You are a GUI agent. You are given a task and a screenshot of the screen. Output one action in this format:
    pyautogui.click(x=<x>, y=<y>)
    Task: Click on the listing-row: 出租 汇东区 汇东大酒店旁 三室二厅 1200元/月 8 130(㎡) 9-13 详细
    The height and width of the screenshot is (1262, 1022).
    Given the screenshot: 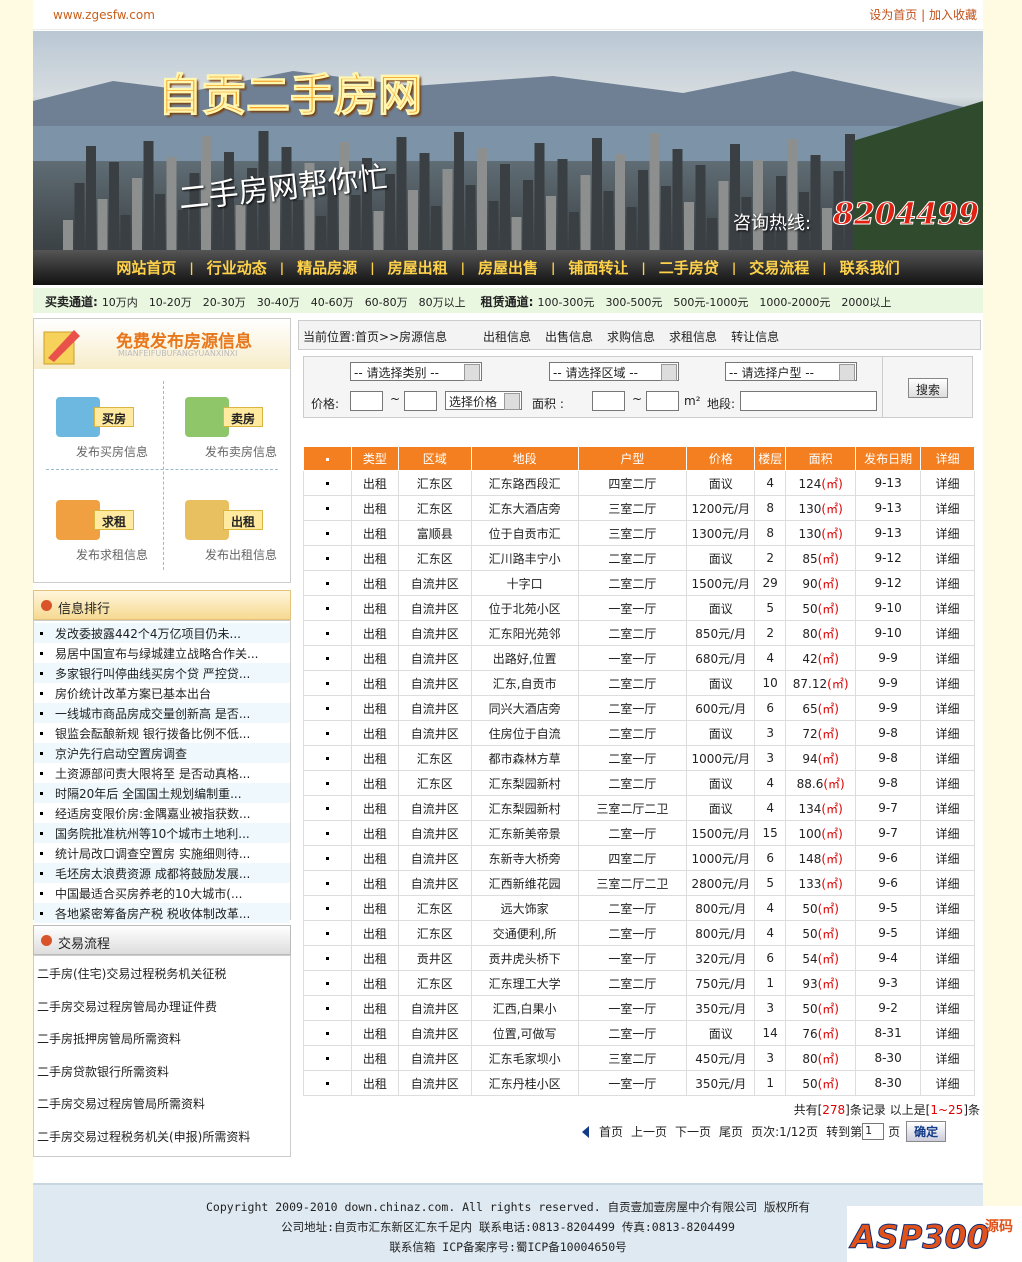 What is the action you would take?
    pyautogui.click(x=639, y=508)
    